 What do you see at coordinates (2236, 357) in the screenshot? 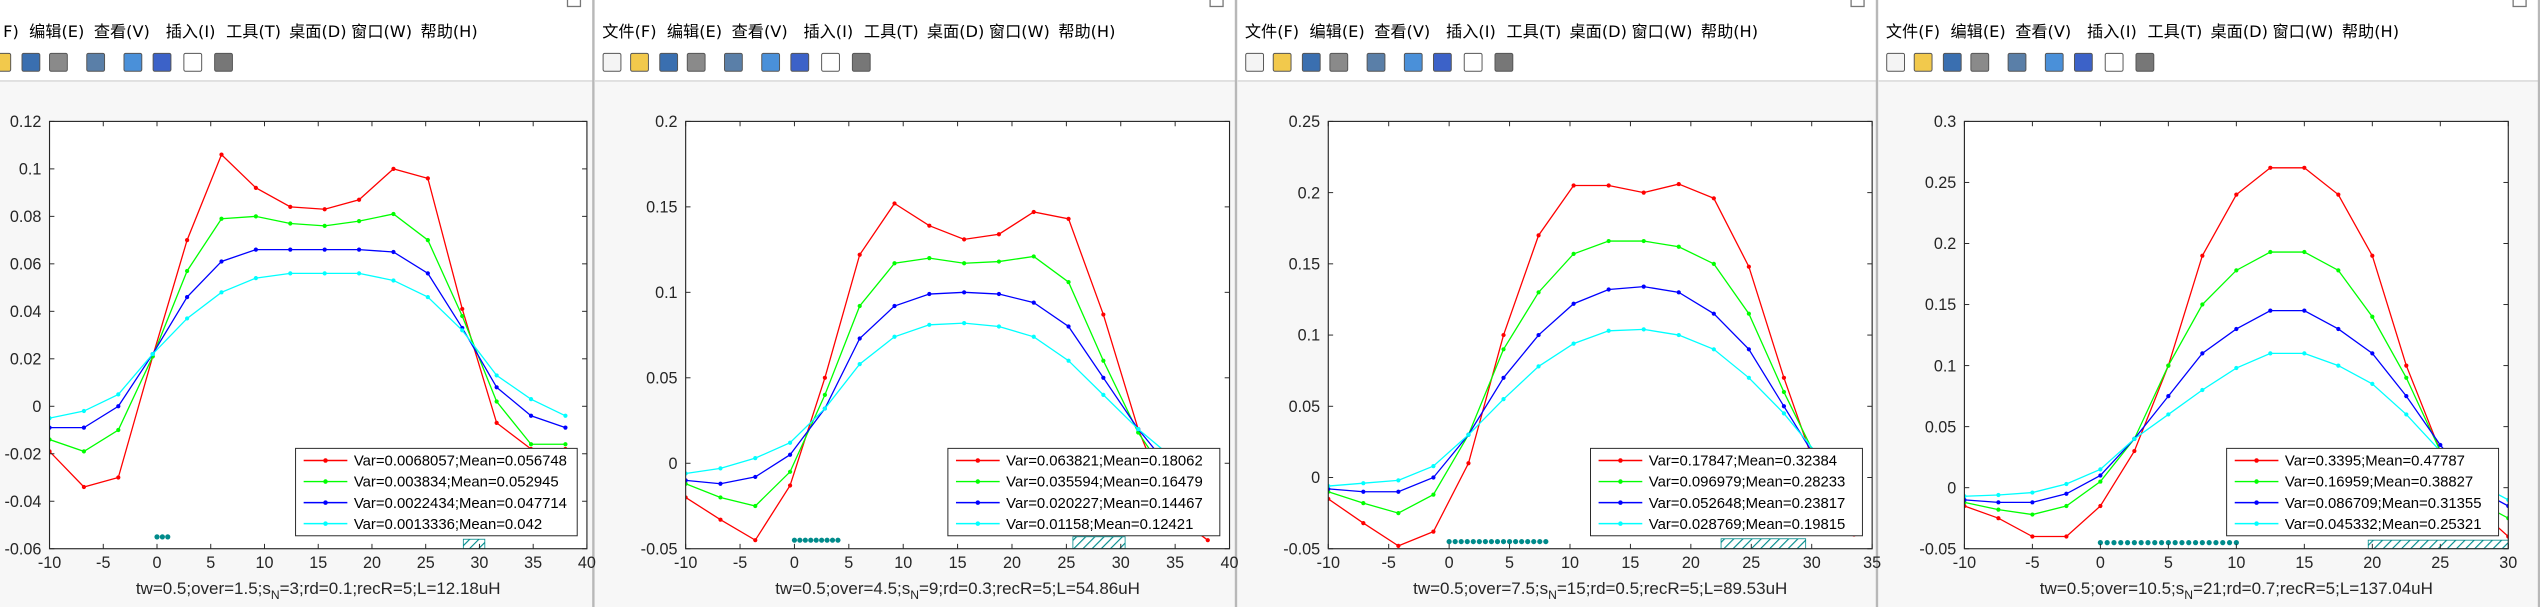
I see `plot-layer` at bounding box center [2236, 357].